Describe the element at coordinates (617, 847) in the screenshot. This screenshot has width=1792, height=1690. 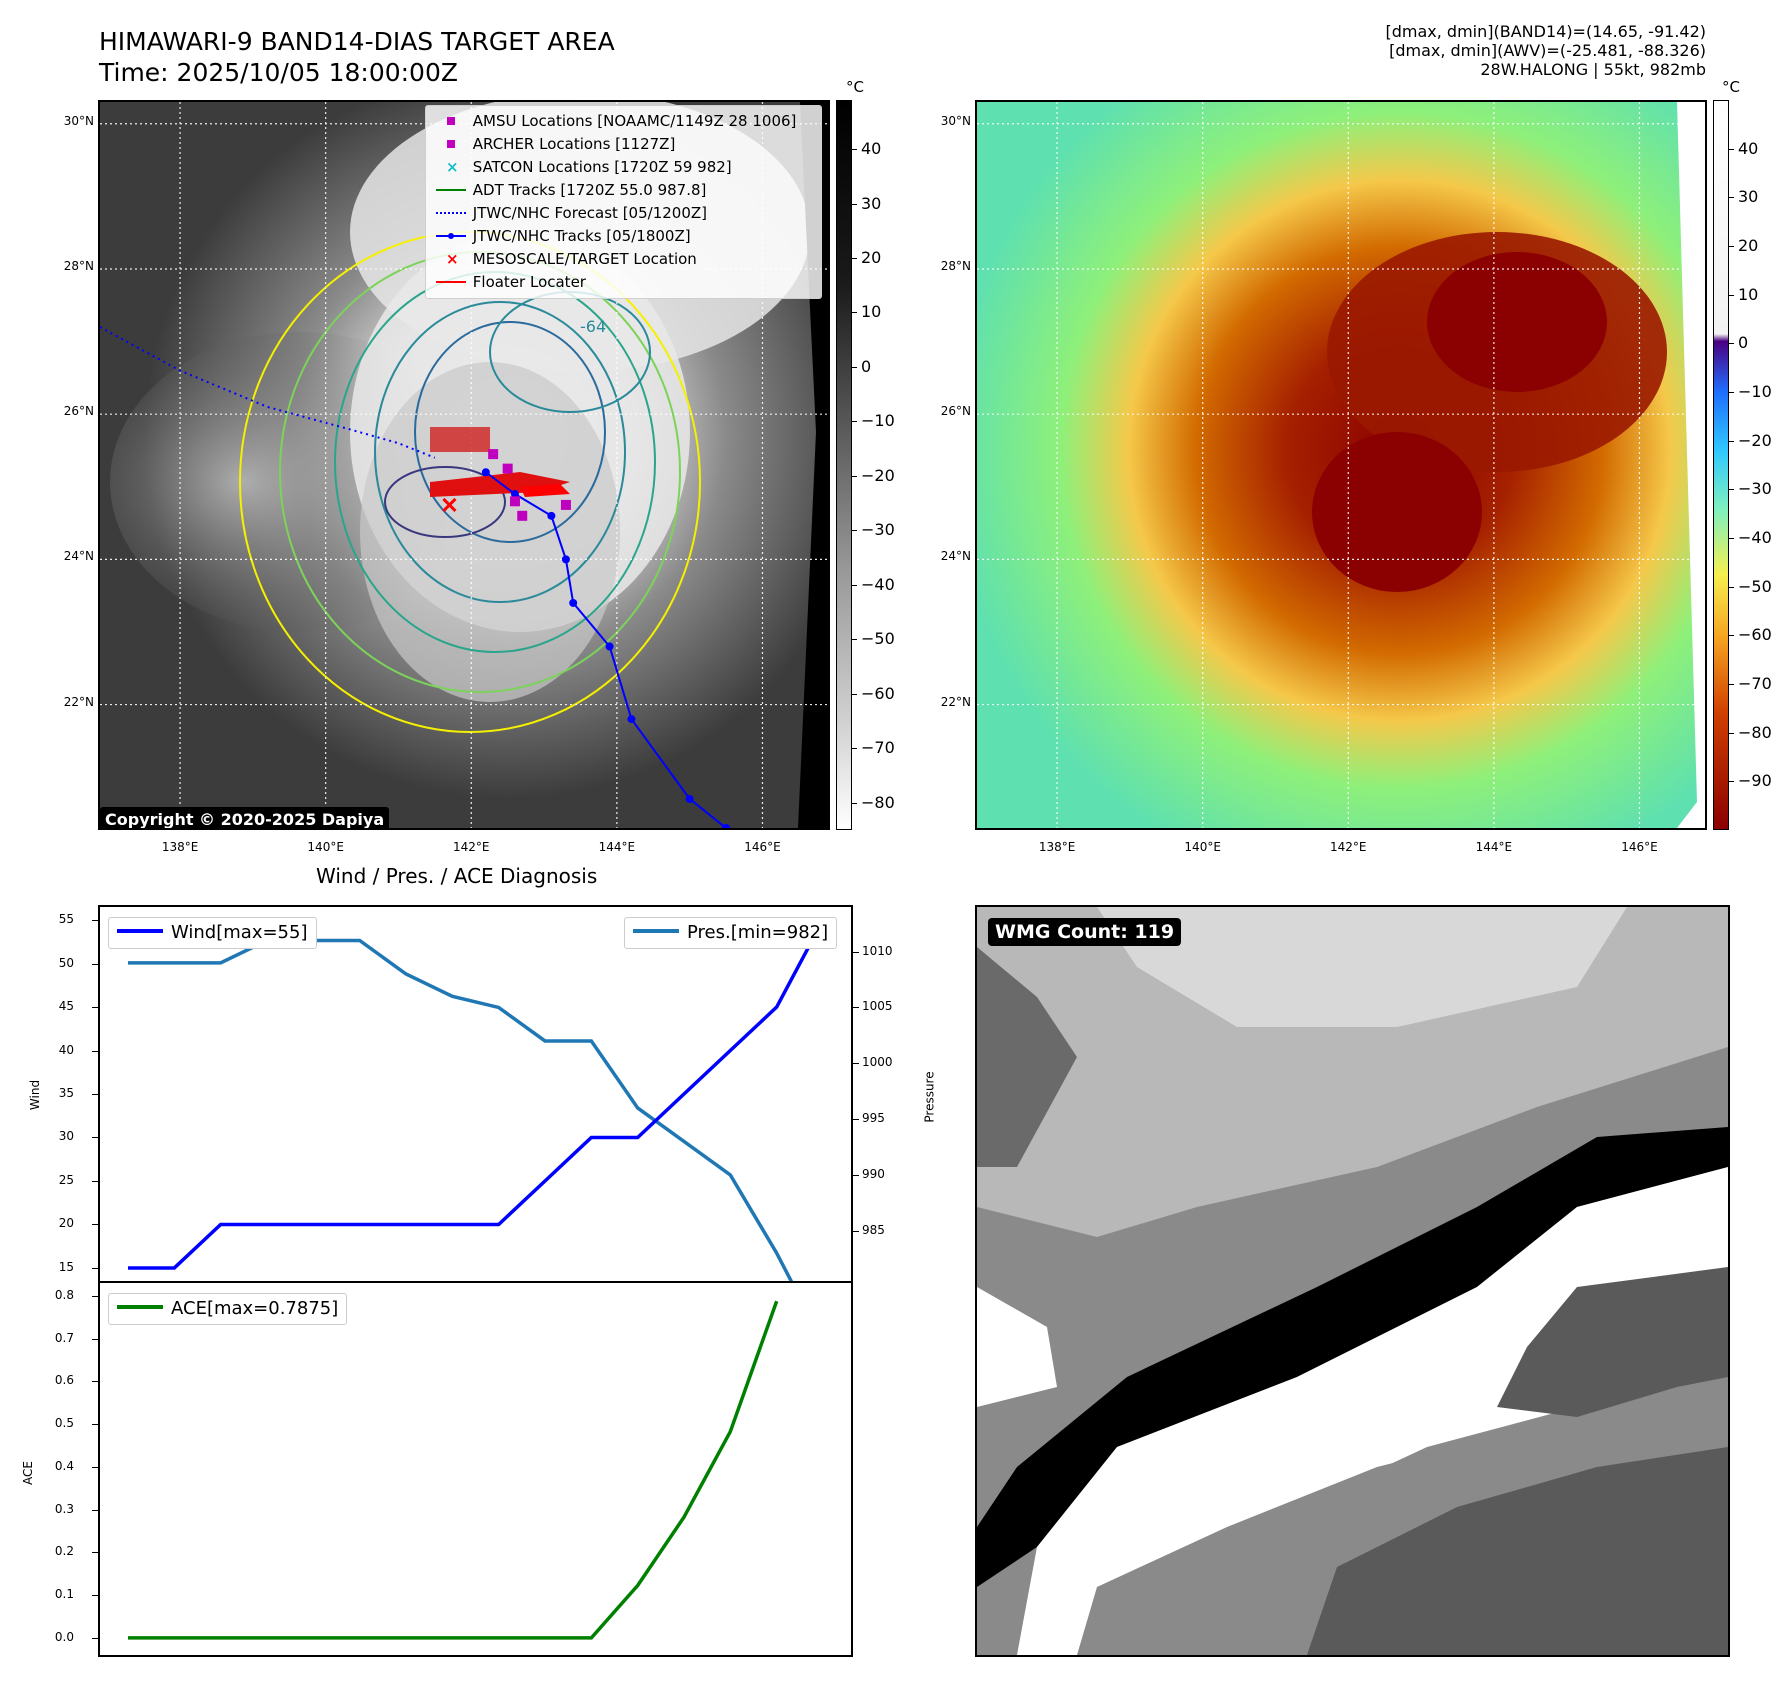
I see `lon-label: 144°E` at that location.